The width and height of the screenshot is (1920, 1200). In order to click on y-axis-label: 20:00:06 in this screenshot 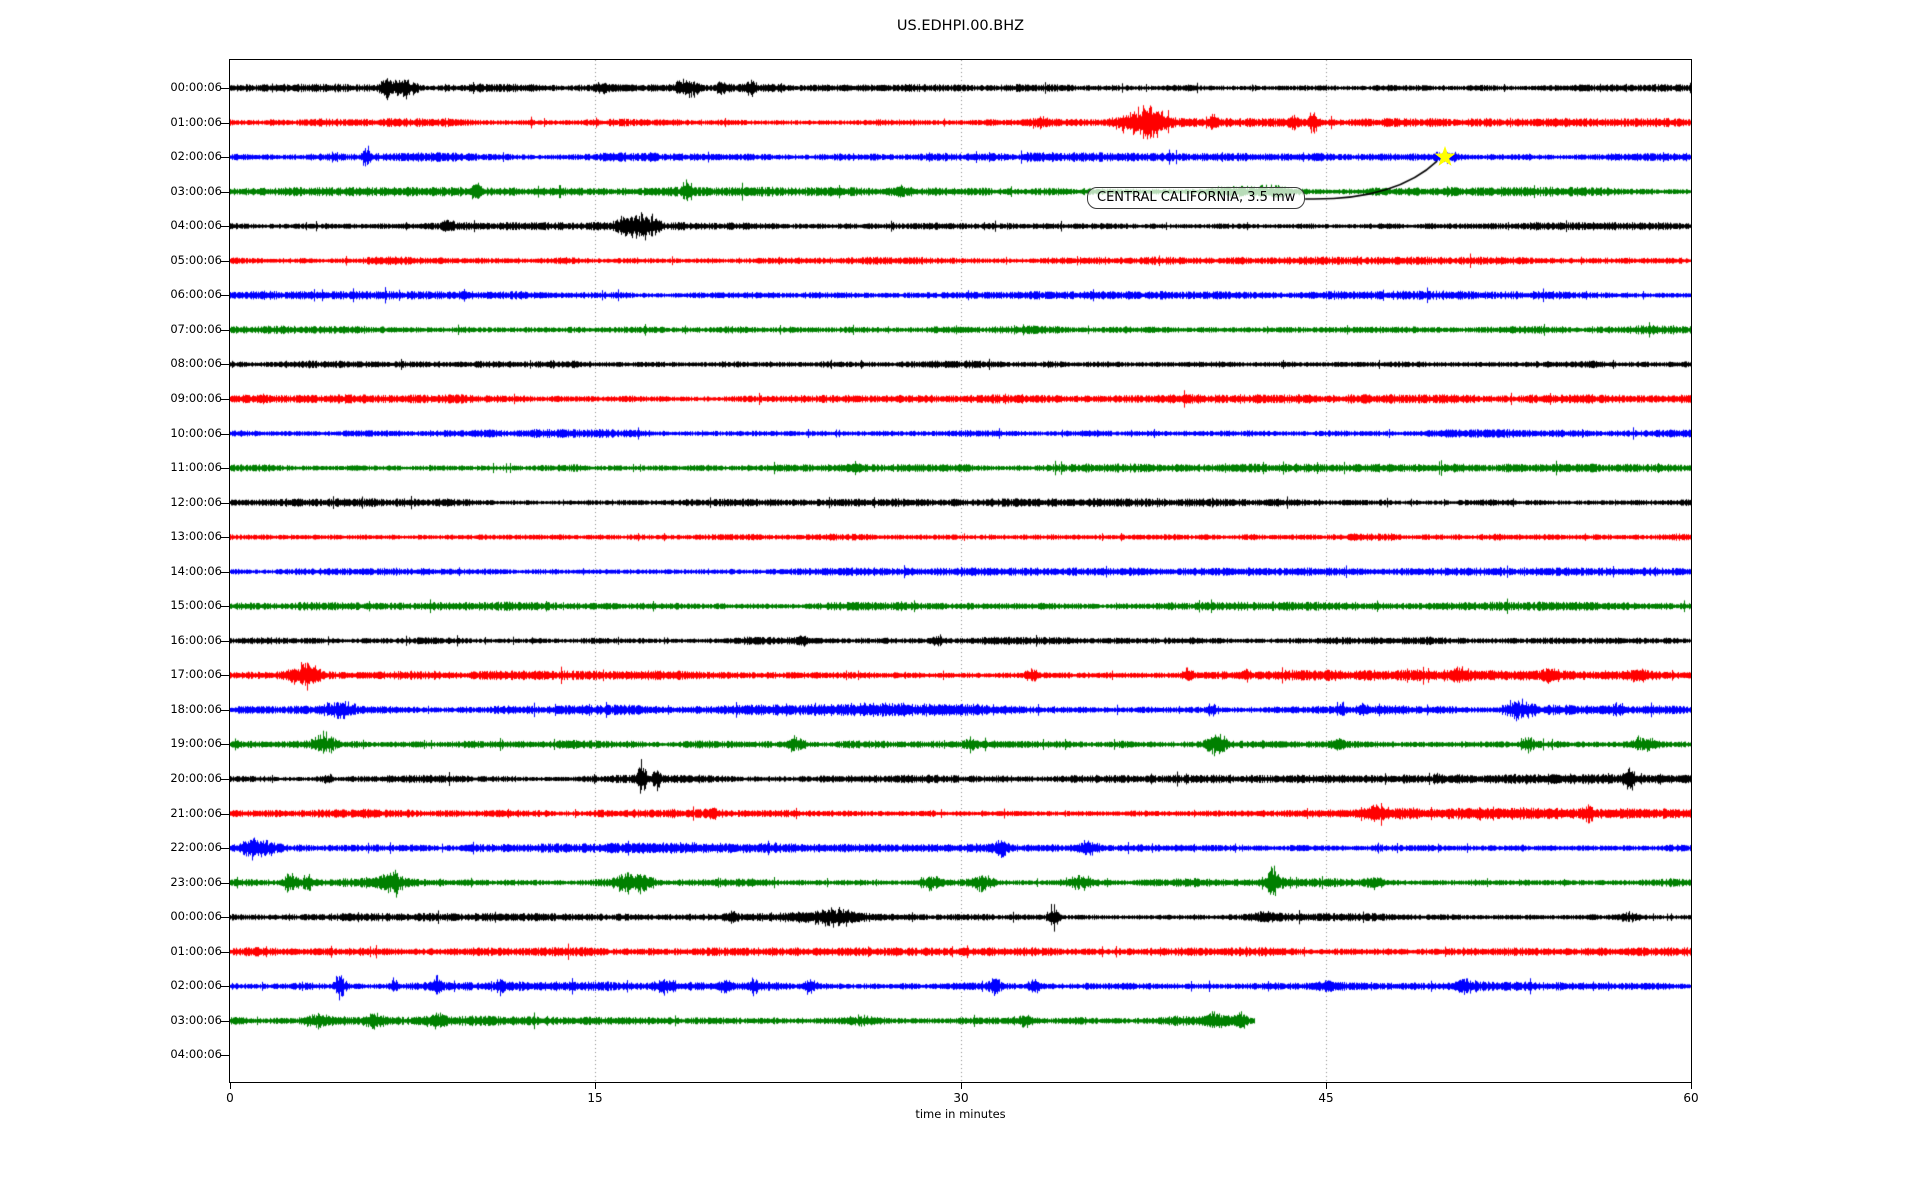, I will do `click(196, 778)`.